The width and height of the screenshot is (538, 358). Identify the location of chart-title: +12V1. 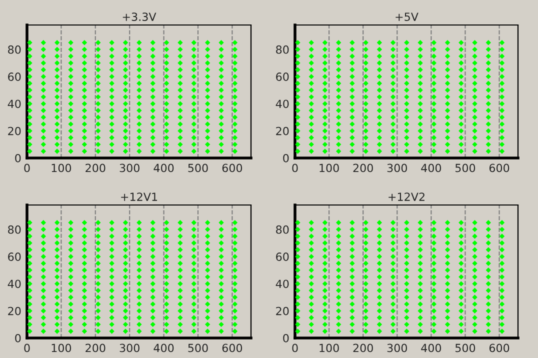
(139, 196).